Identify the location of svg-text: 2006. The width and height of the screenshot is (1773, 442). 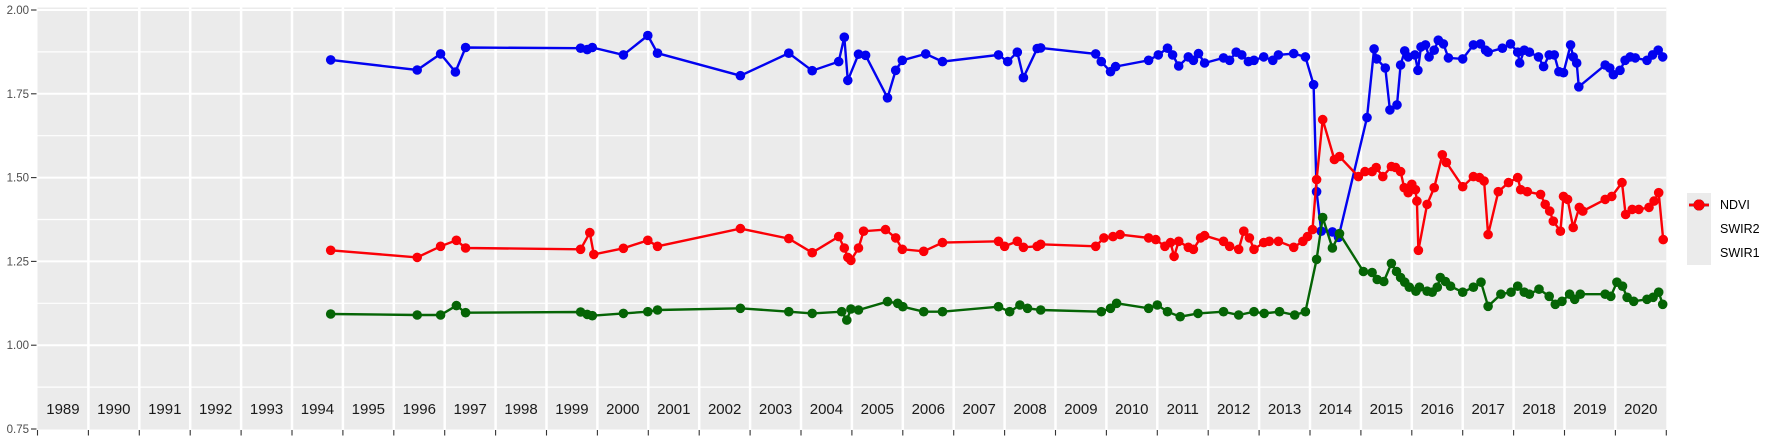
(928, 409).